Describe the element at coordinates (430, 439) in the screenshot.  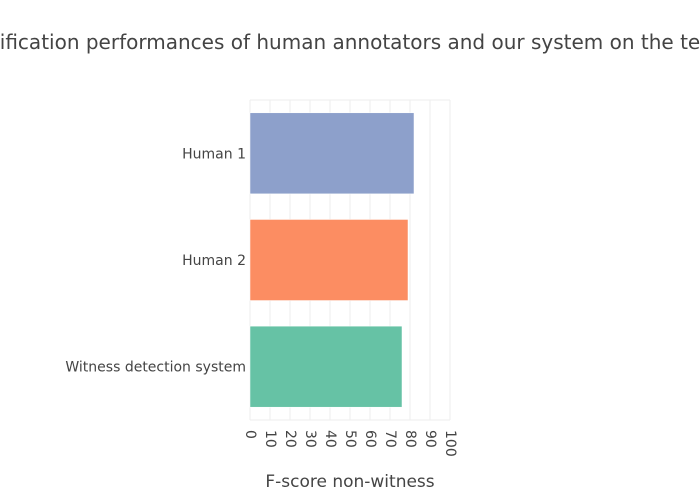
I see `x-tick-label: 90` at that location.